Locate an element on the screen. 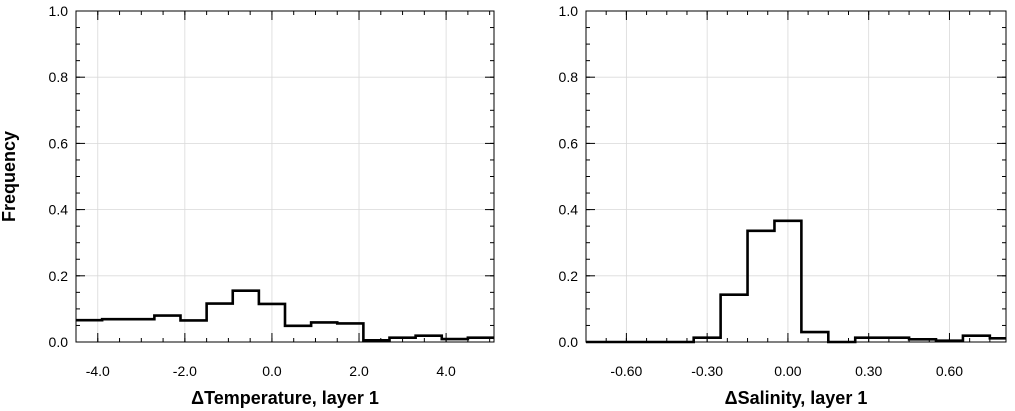 This screenshot has width=1015, height=411. salinity-histogram-line is located at coordinates (796, 281).